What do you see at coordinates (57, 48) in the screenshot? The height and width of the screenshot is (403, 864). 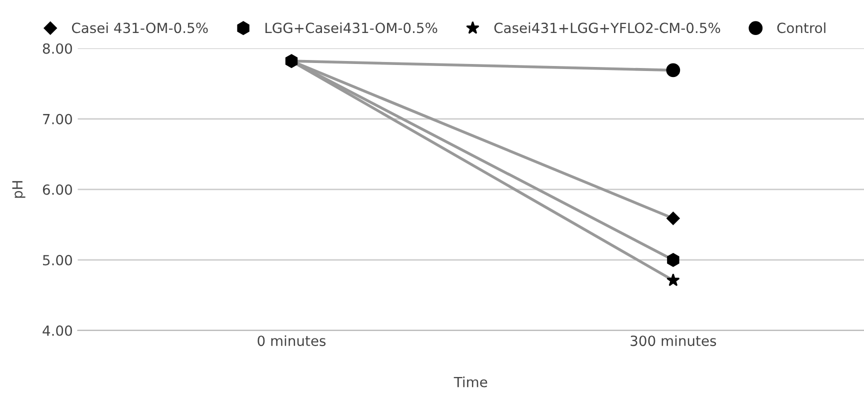 I see `y-tick-label: 8.00` at bounding box center [57, 48].